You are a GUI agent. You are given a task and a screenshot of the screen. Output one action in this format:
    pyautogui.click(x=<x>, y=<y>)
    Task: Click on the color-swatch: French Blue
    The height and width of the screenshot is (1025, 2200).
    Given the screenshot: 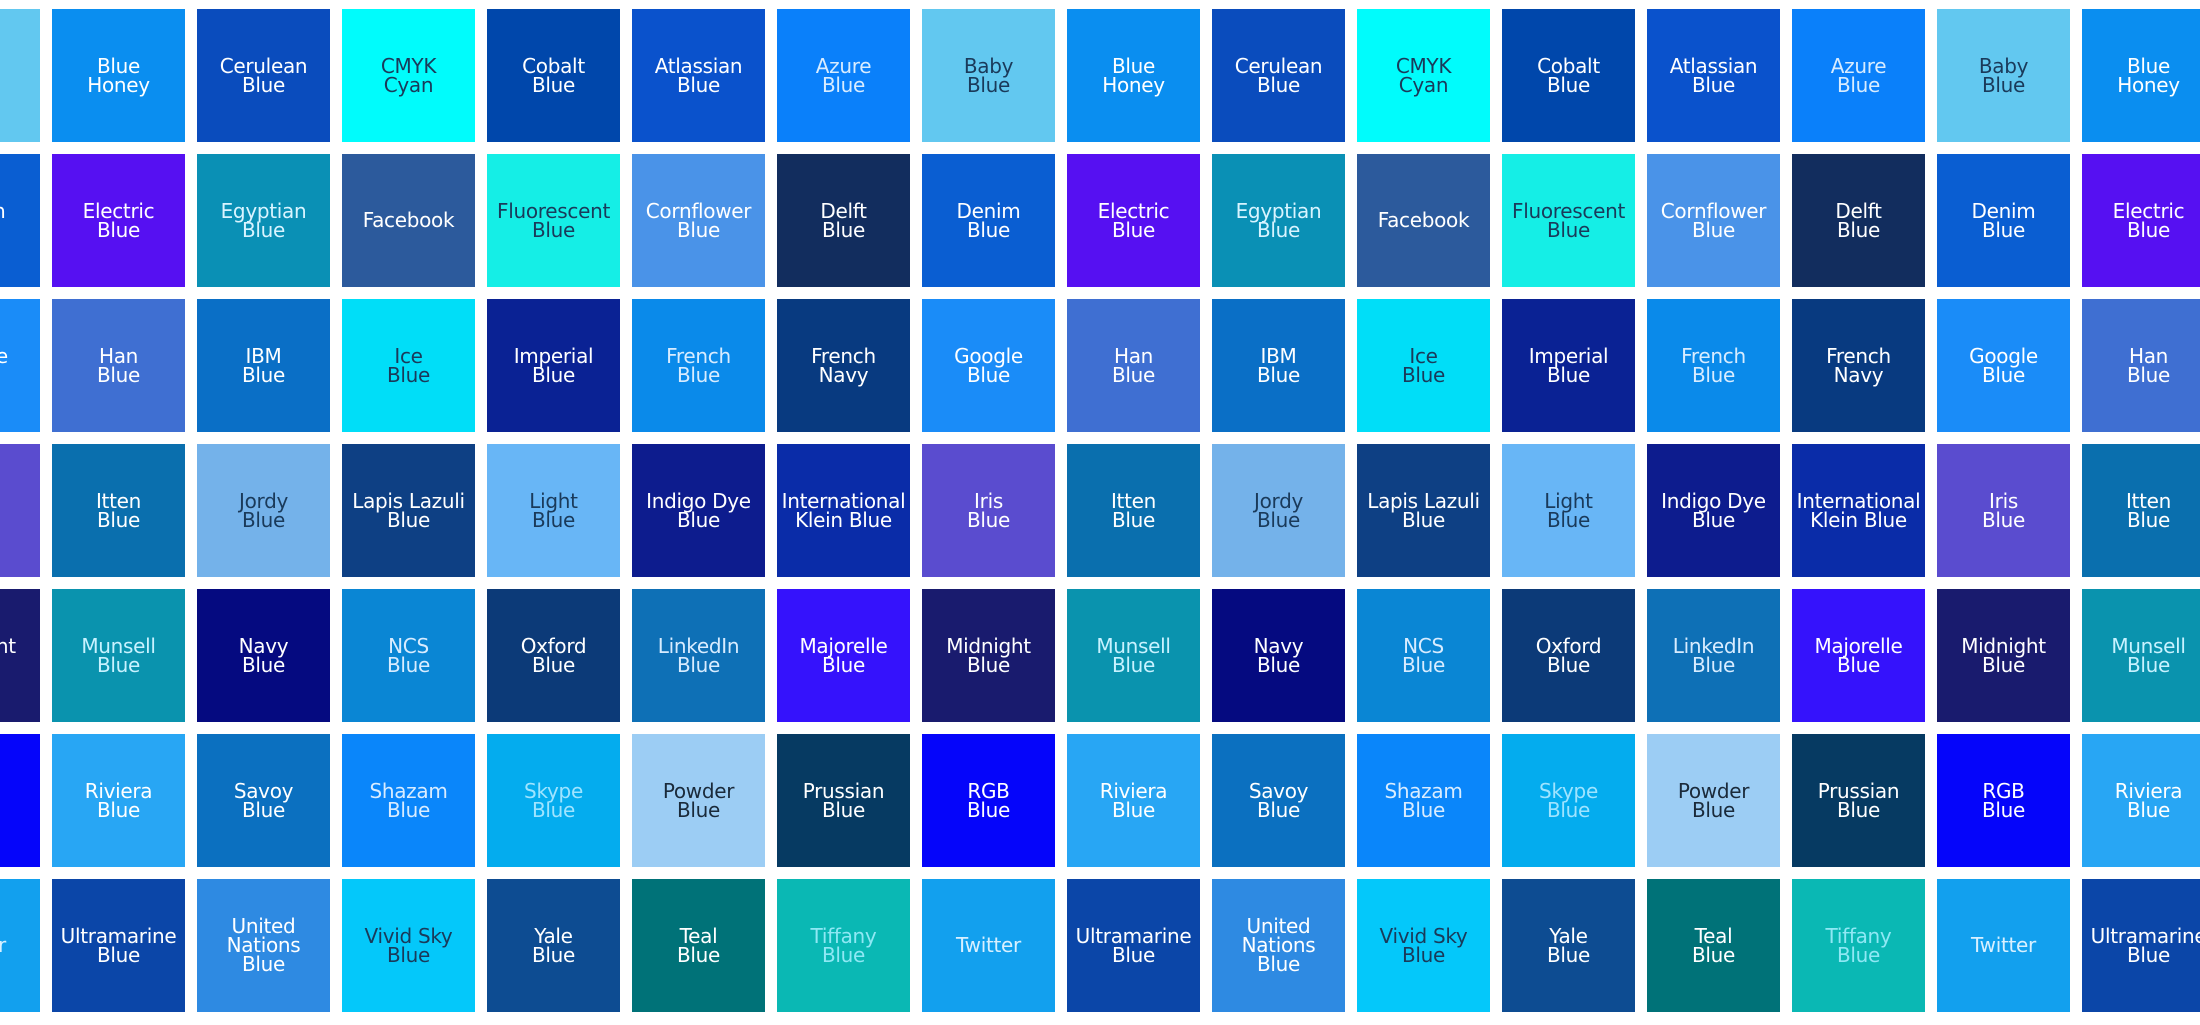 What is the action you would take?
    pyautogui.click(x=698, y=365)
    